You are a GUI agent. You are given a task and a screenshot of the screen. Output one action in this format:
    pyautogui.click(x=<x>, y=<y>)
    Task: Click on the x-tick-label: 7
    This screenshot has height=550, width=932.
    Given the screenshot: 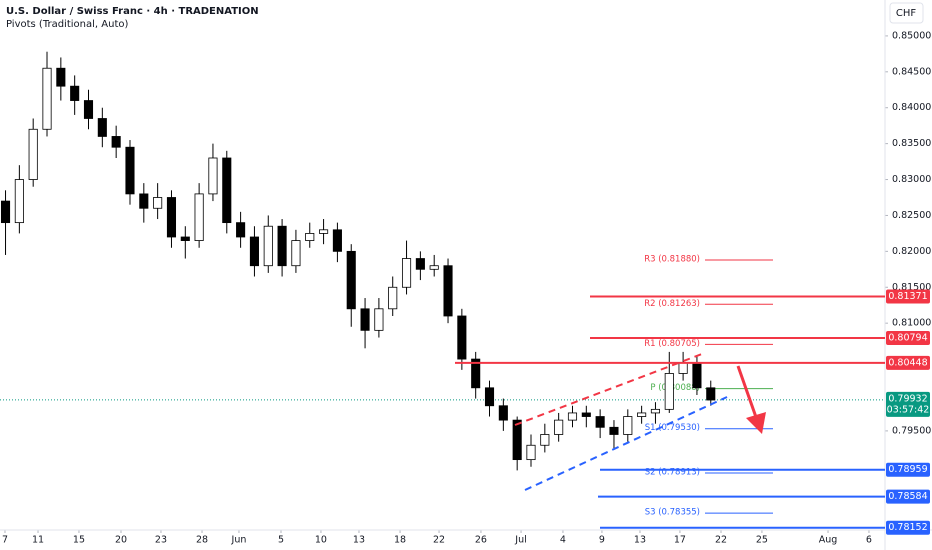 What is the action you would take?
    pyautogui.click(x=5, y=540)
    